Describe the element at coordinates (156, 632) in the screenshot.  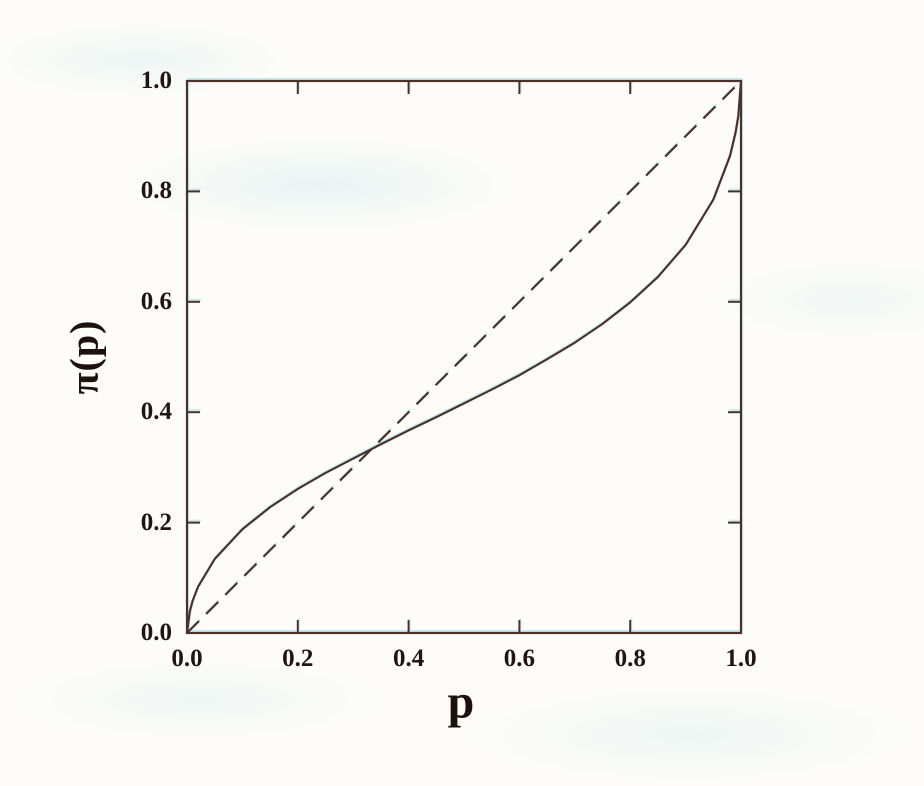
I see `y-tick-label: 0.0` at that location.